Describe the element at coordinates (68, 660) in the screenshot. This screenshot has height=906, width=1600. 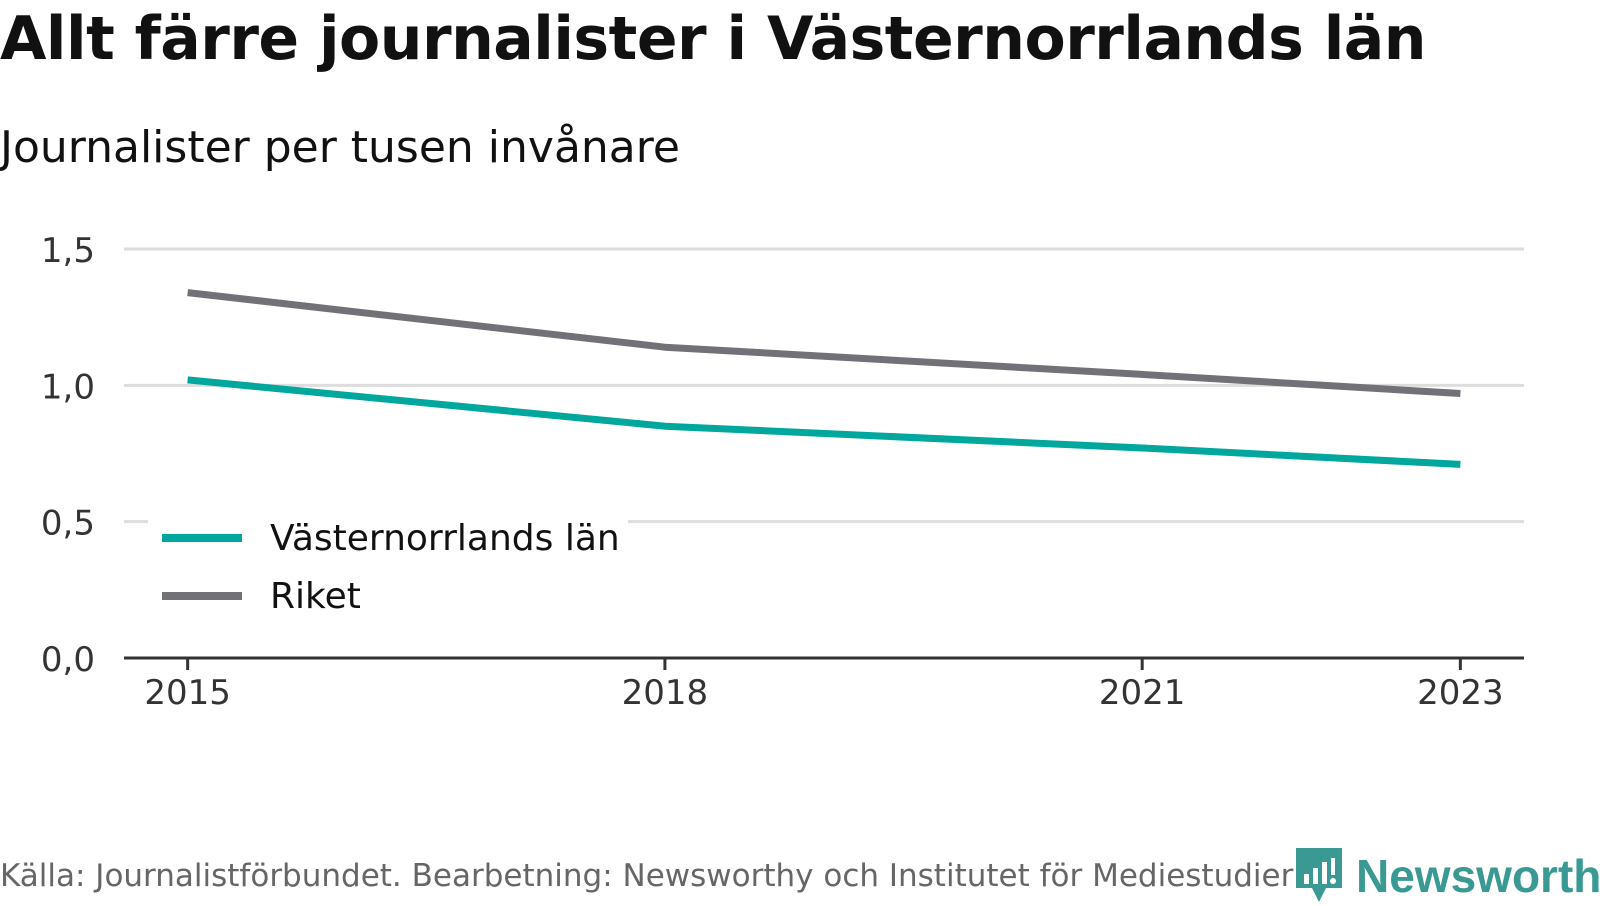
I see `y-tick-label: 0,0` at that location.